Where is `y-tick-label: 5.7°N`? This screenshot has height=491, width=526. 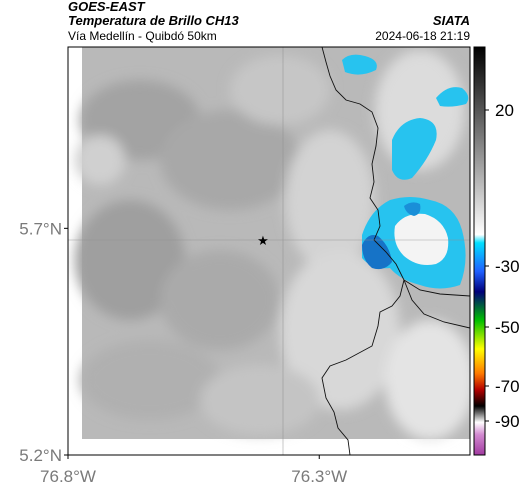 y-tick-label: 5.7°N is located at coordinates (40, 228).